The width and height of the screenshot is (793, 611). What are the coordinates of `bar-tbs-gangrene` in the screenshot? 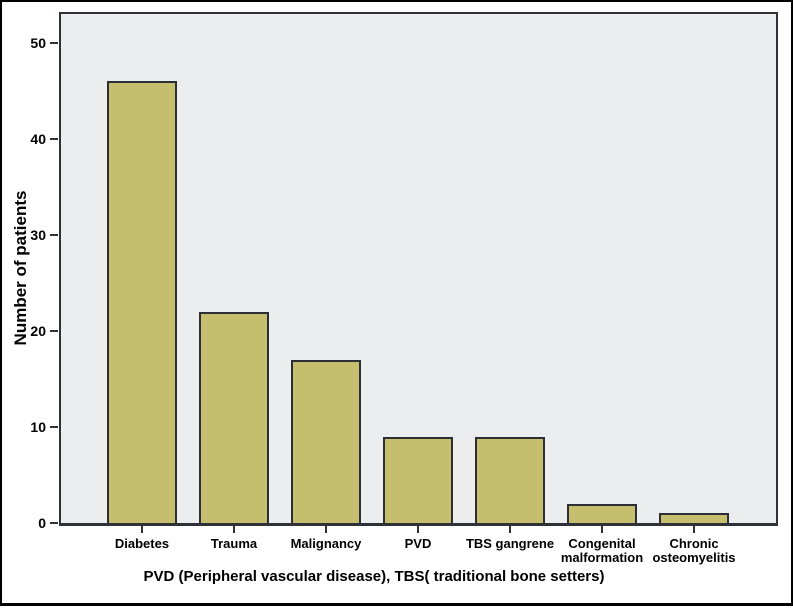 It's located at (510, 480).